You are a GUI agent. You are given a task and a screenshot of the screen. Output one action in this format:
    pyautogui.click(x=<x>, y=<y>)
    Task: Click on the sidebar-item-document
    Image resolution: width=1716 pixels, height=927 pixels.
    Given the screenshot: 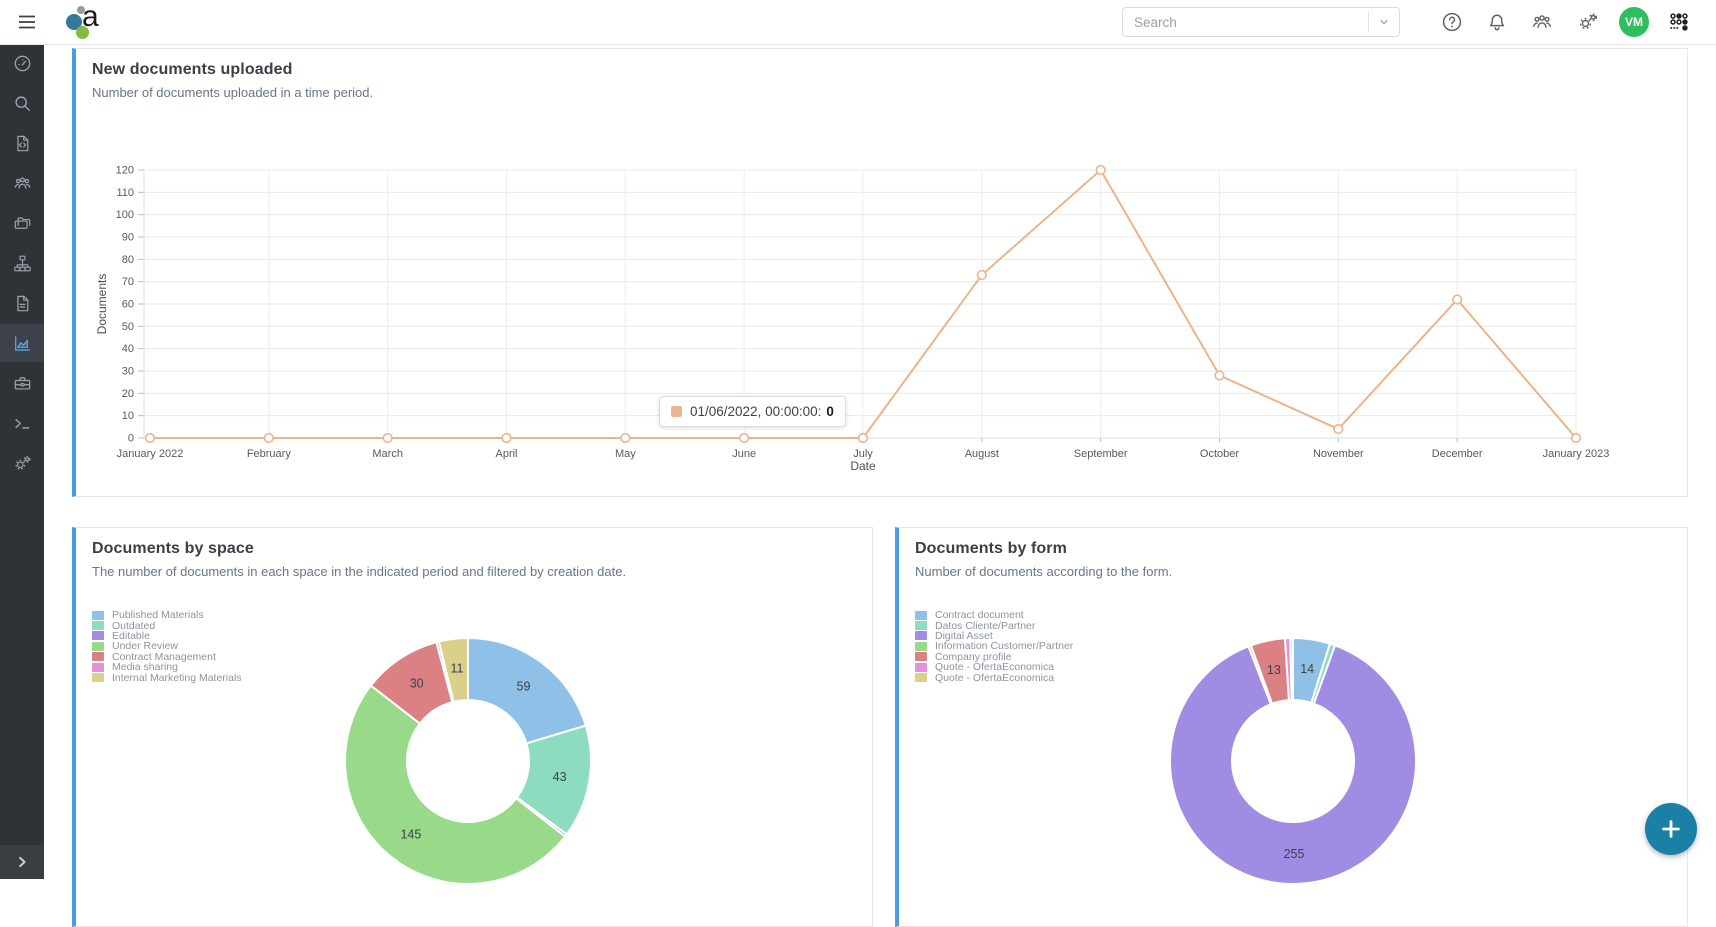 What is the action you would take?
    pyautogui.click(x=22, y=303)
    